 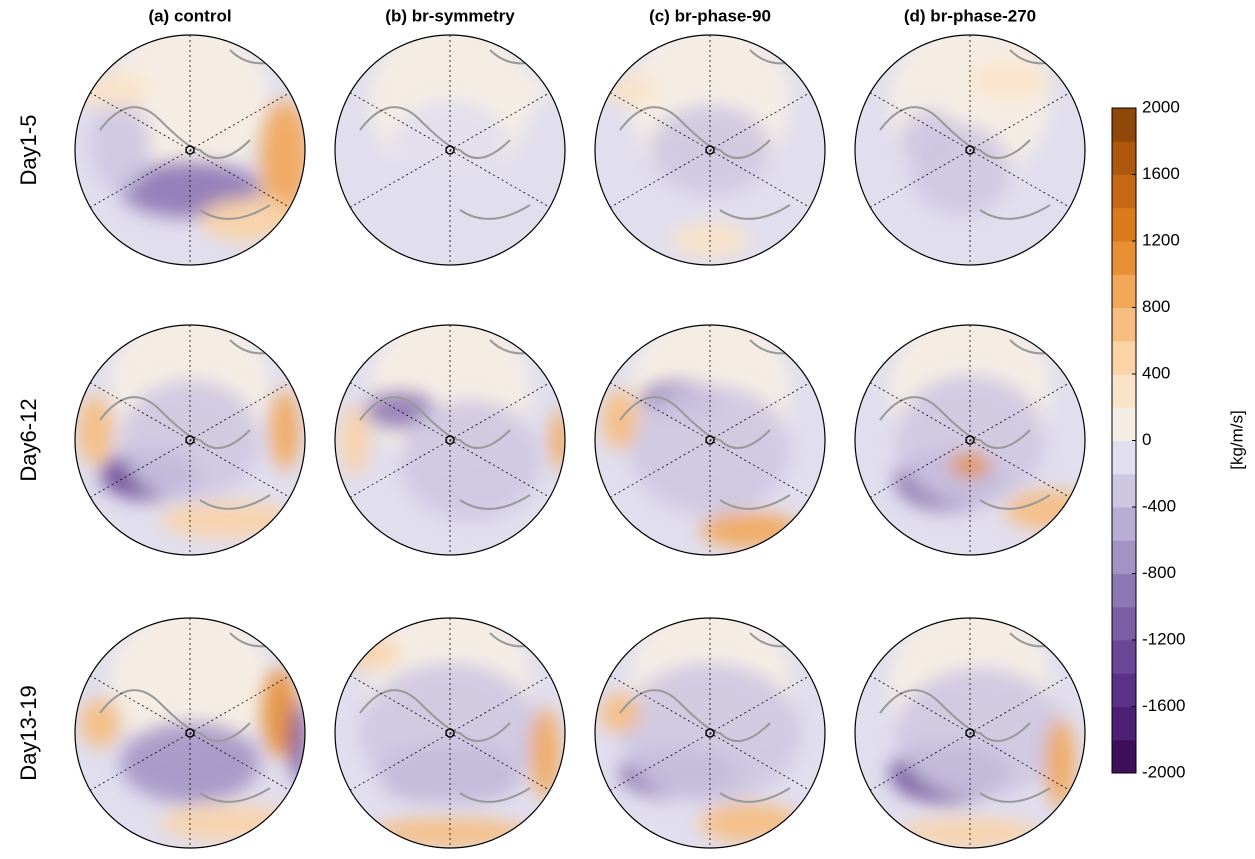 I want to click on colorbar-tick-label: -2000, so click(x=1163, y=771).